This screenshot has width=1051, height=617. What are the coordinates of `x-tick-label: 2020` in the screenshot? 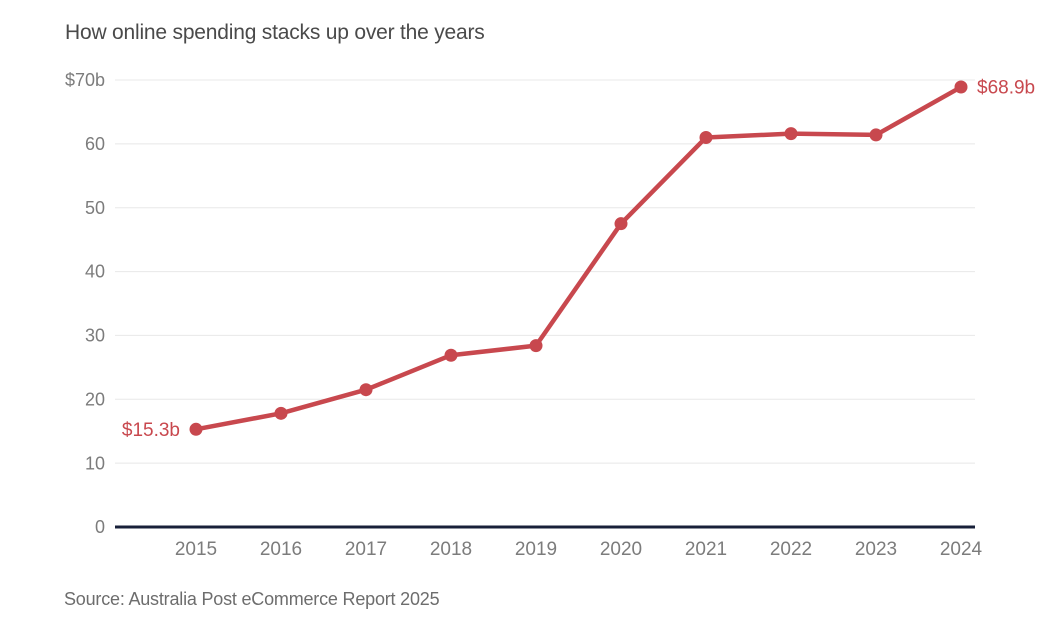 It's located at (621, 549).